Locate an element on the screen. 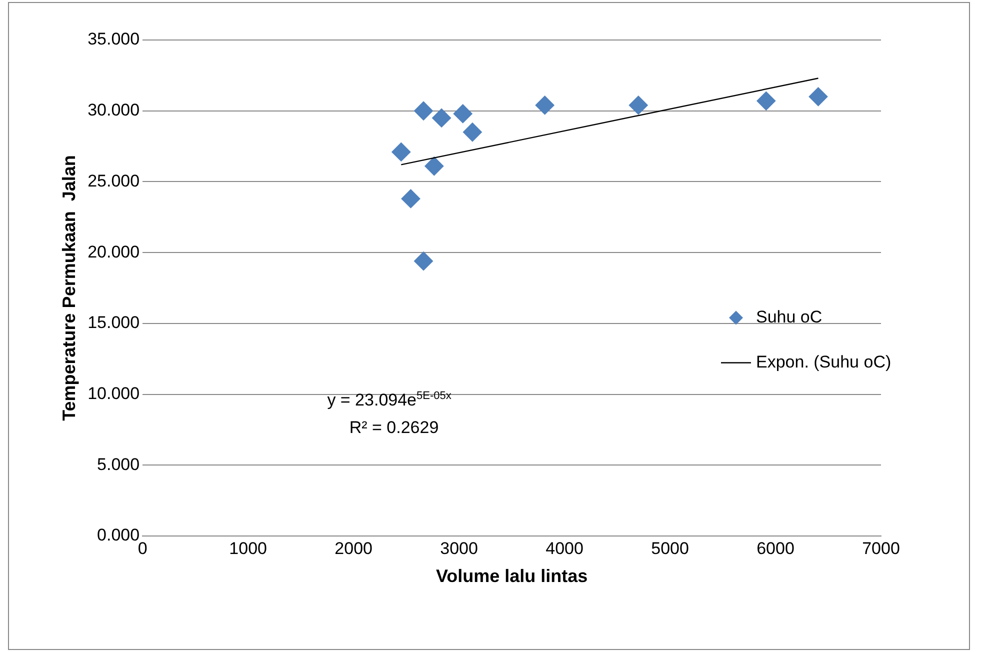  y-tick-label: 20.000 is located at coordinates (114, 252).